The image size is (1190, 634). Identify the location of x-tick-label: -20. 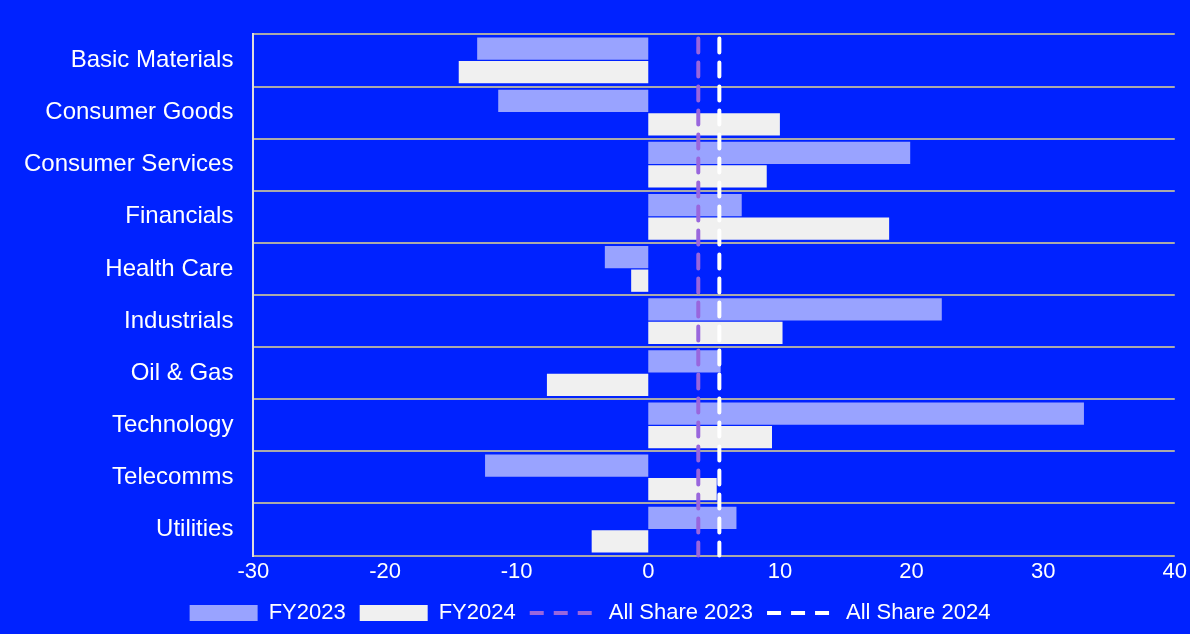
(385, 570).